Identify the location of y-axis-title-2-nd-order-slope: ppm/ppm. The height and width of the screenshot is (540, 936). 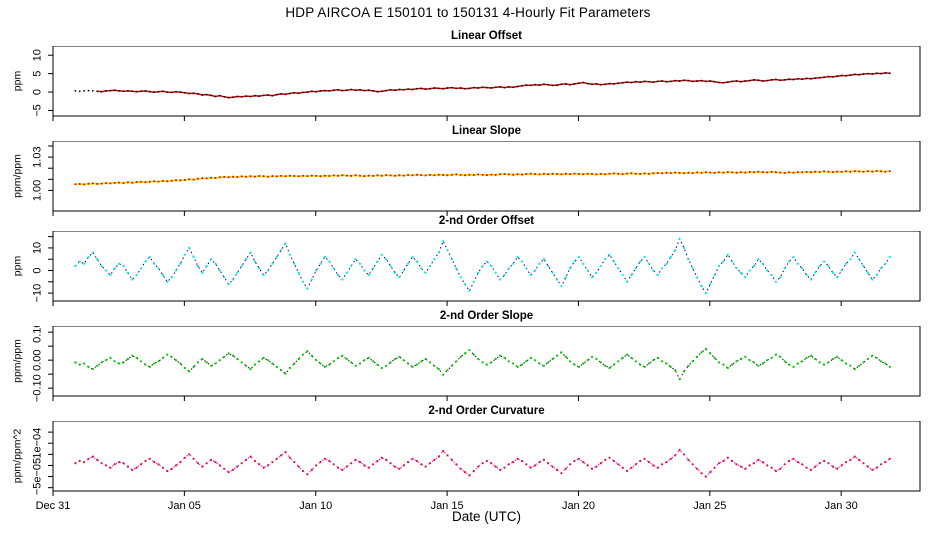
(18, 361).